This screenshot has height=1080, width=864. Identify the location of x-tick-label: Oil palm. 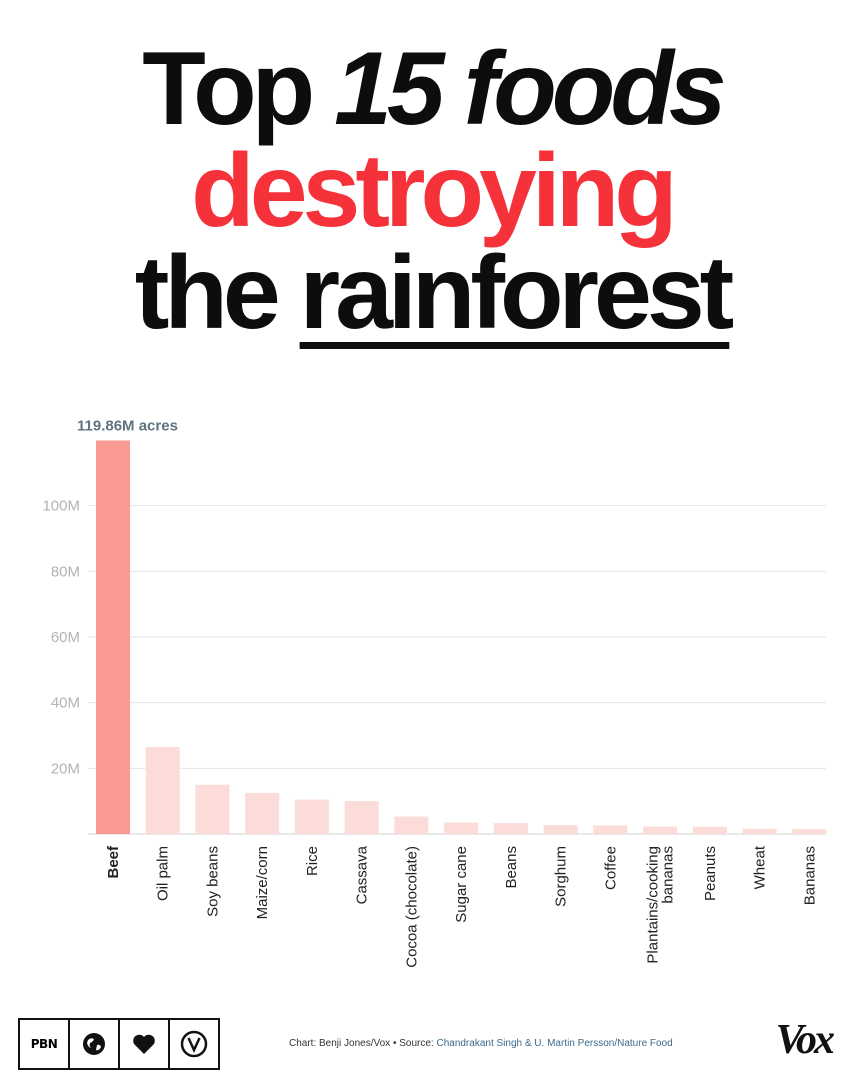
(163, 873).